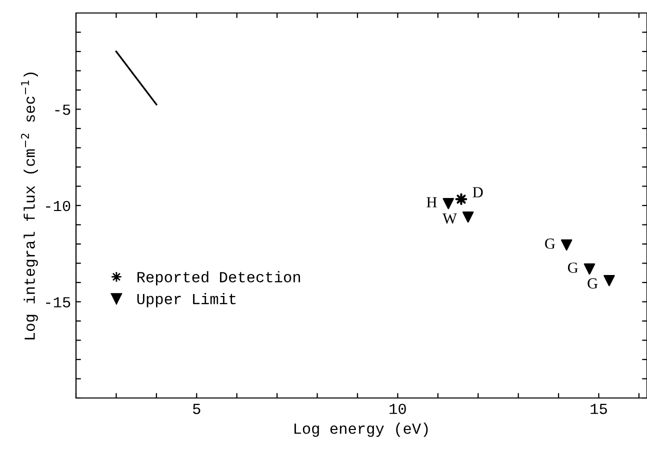 The width and height of the screenshot is (647, 457). Describe the element at coordinates (219, 278) in the screenshot. I see `legend-label: Reported Detection` at that location.